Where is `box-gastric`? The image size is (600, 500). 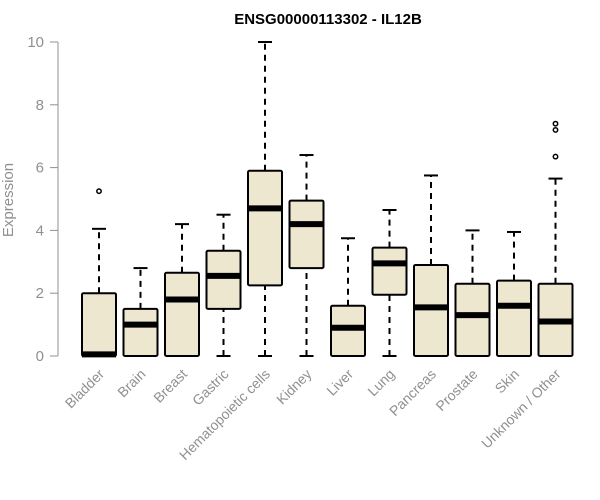
box-gastric is located at coordinates (223, 285).